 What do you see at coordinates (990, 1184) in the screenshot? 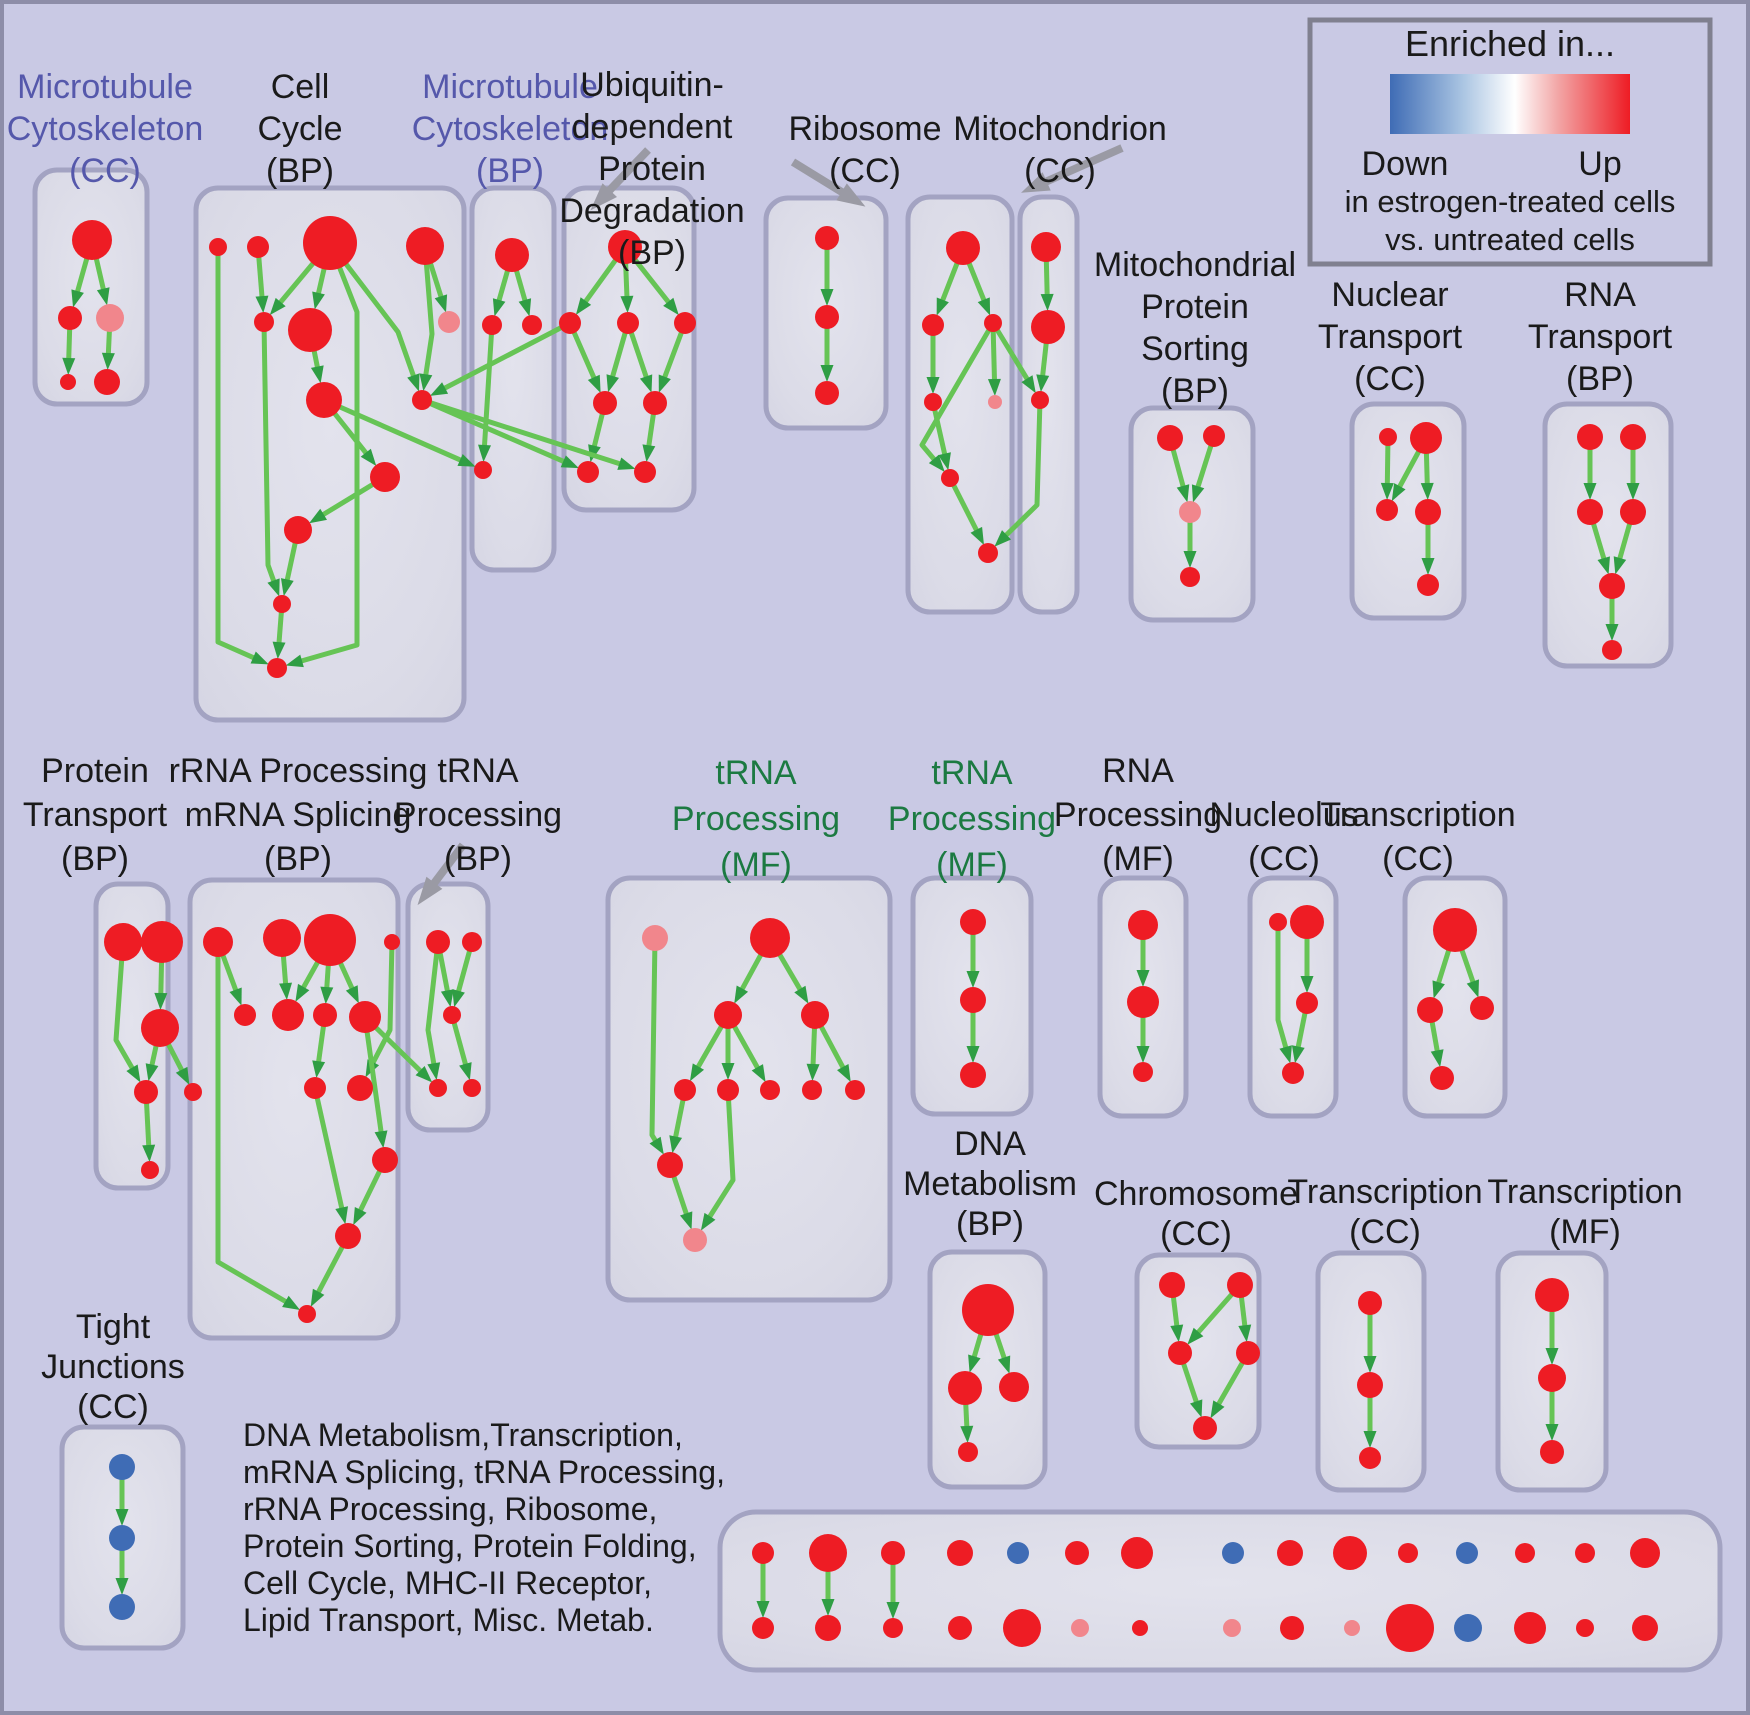
I see `cluster-label-dna-metabolism-bp: Metabolism` at bounding box center [990, 1184].